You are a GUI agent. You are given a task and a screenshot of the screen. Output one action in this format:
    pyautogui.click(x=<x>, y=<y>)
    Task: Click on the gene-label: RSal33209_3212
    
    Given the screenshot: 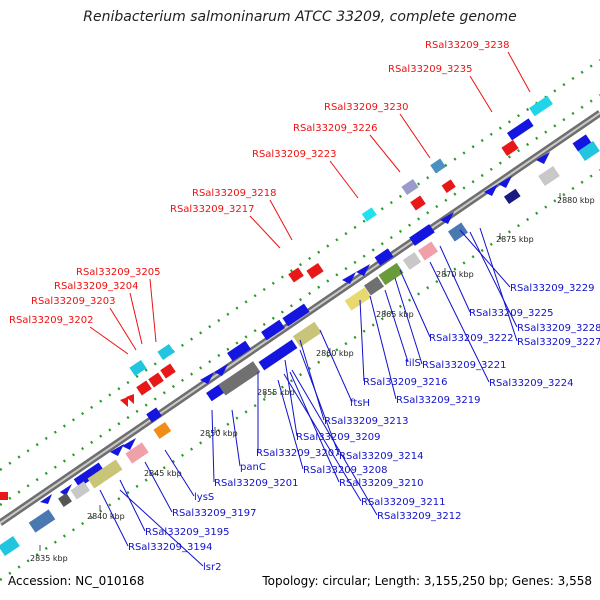 What is the action you would take?
    pyautogui.click(x=419, y=516)
    